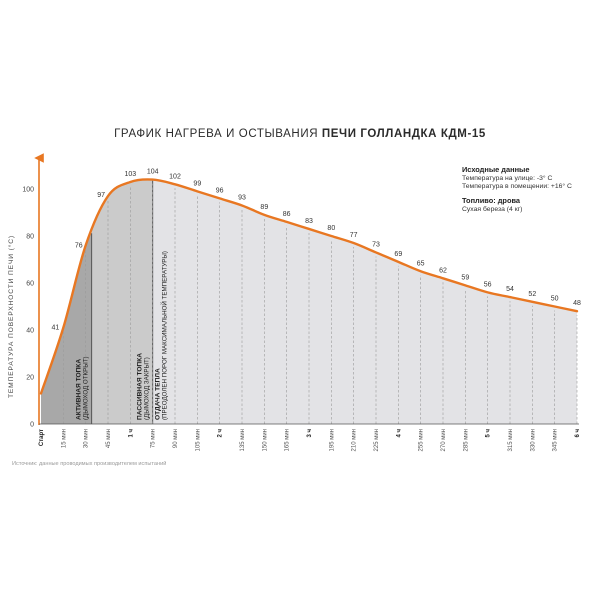  Describe the element at coordinates (511, 440) in the screenshot. I see `x-tick-label: 315 мин` at that location.